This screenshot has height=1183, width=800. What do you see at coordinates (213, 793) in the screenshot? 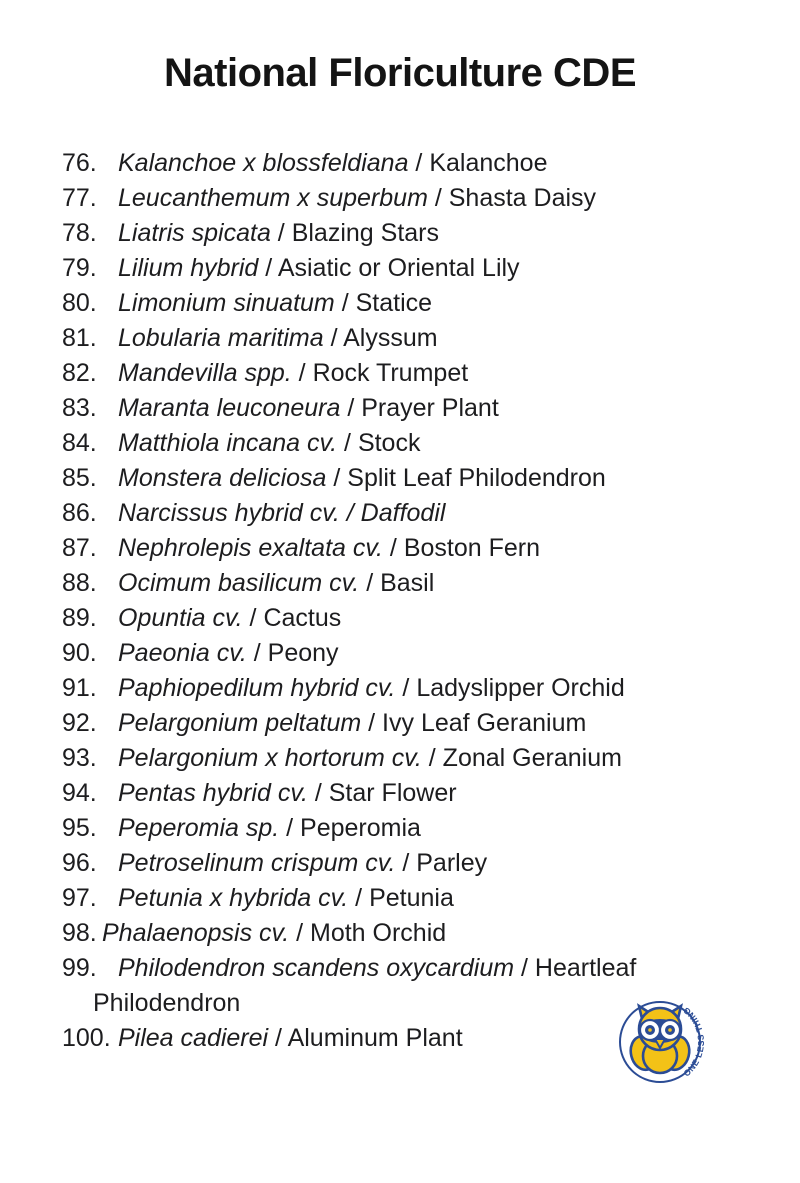
I see `latin-name: Pentas hybrid cv.` at bounding box center [213, 793].